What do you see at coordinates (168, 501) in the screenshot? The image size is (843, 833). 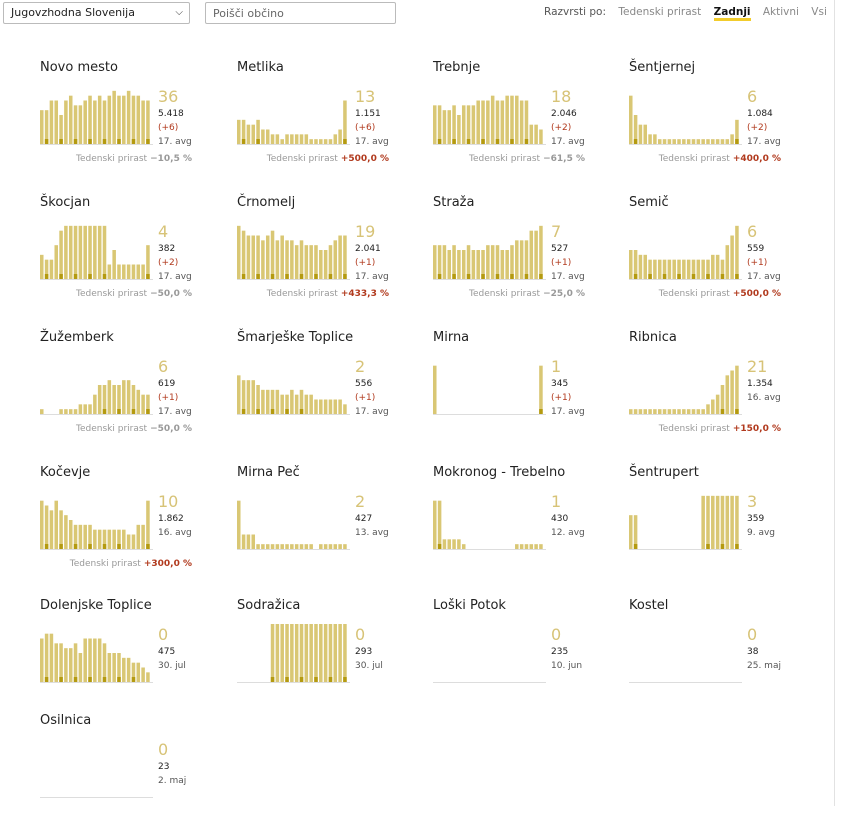 I see `active-cases-value: 10` at bounding box center [168, 501].